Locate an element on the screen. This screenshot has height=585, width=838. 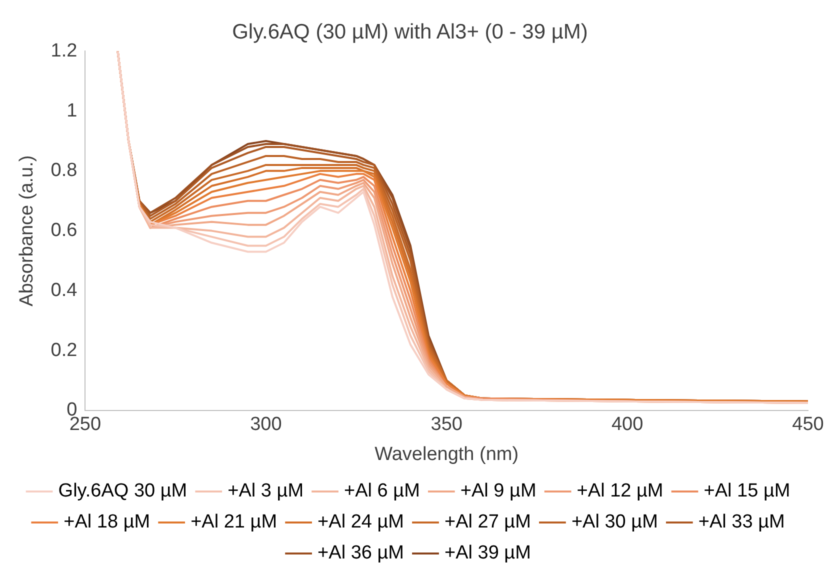
legend-label: +Al 36 µM is located at coordinates (361, 553).